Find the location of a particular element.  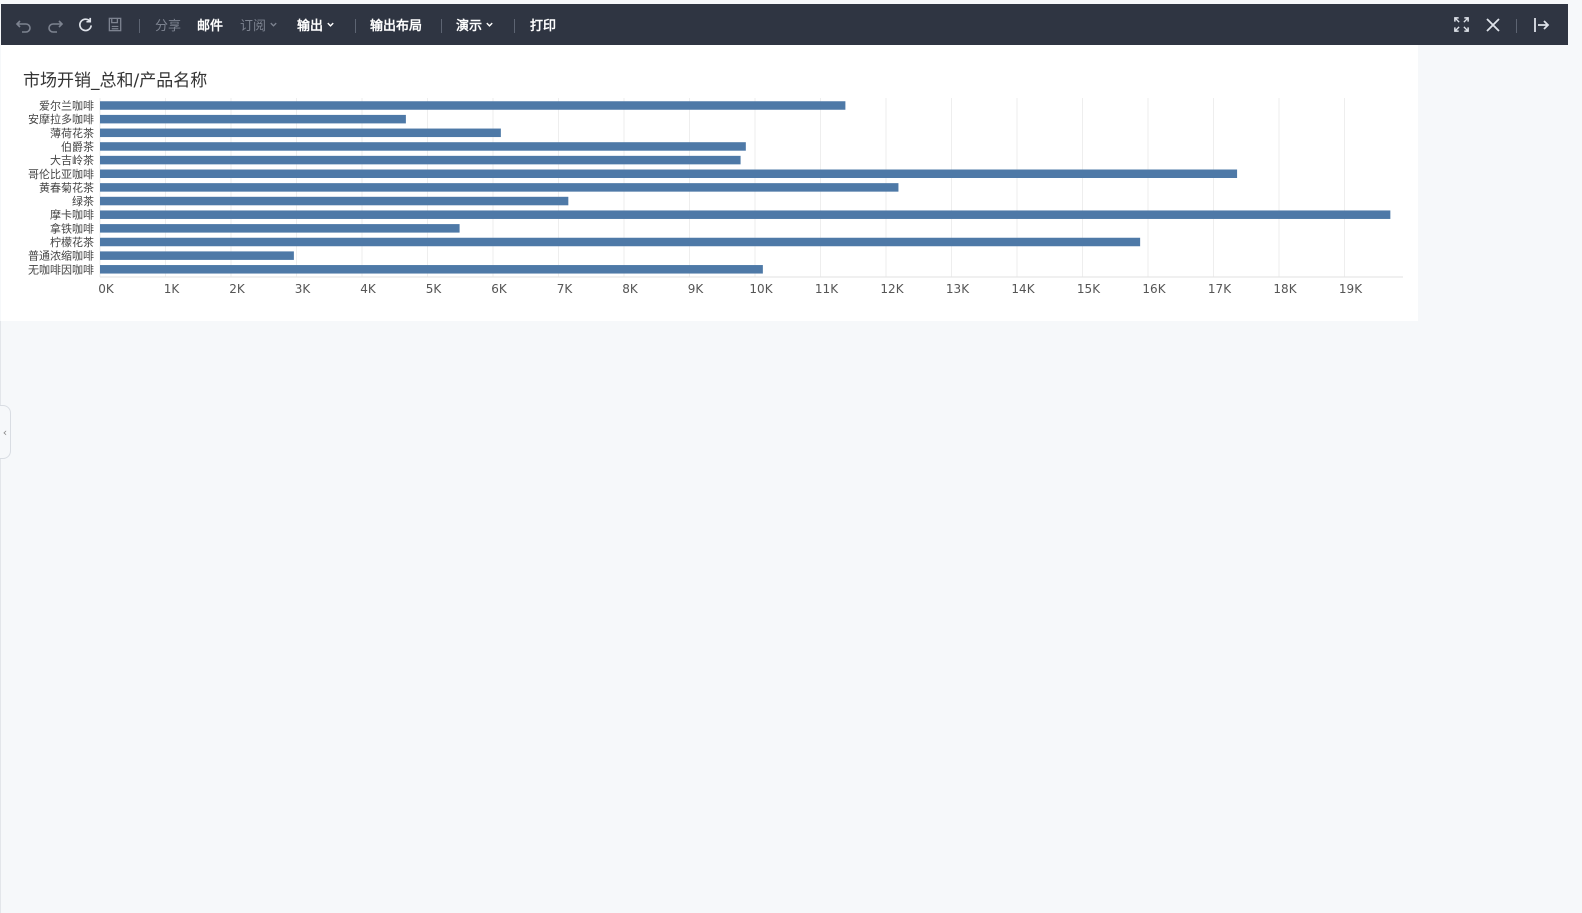

chart-title: 市场开销_总和/产品名称 is located at coordinates (115, 81).